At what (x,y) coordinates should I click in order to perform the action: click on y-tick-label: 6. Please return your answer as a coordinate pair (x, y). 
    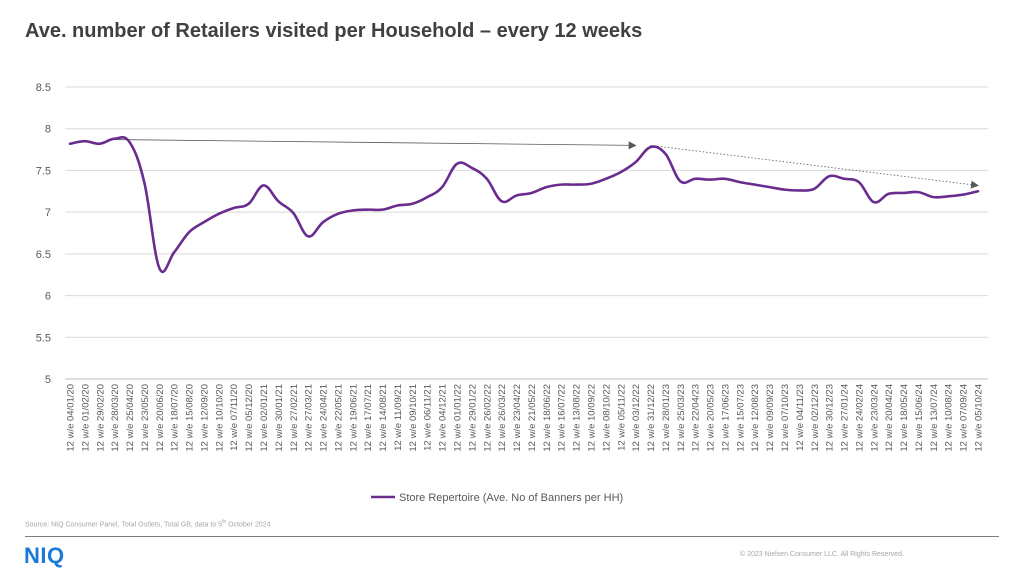
    Looking at the image, I should click on (48, 297).